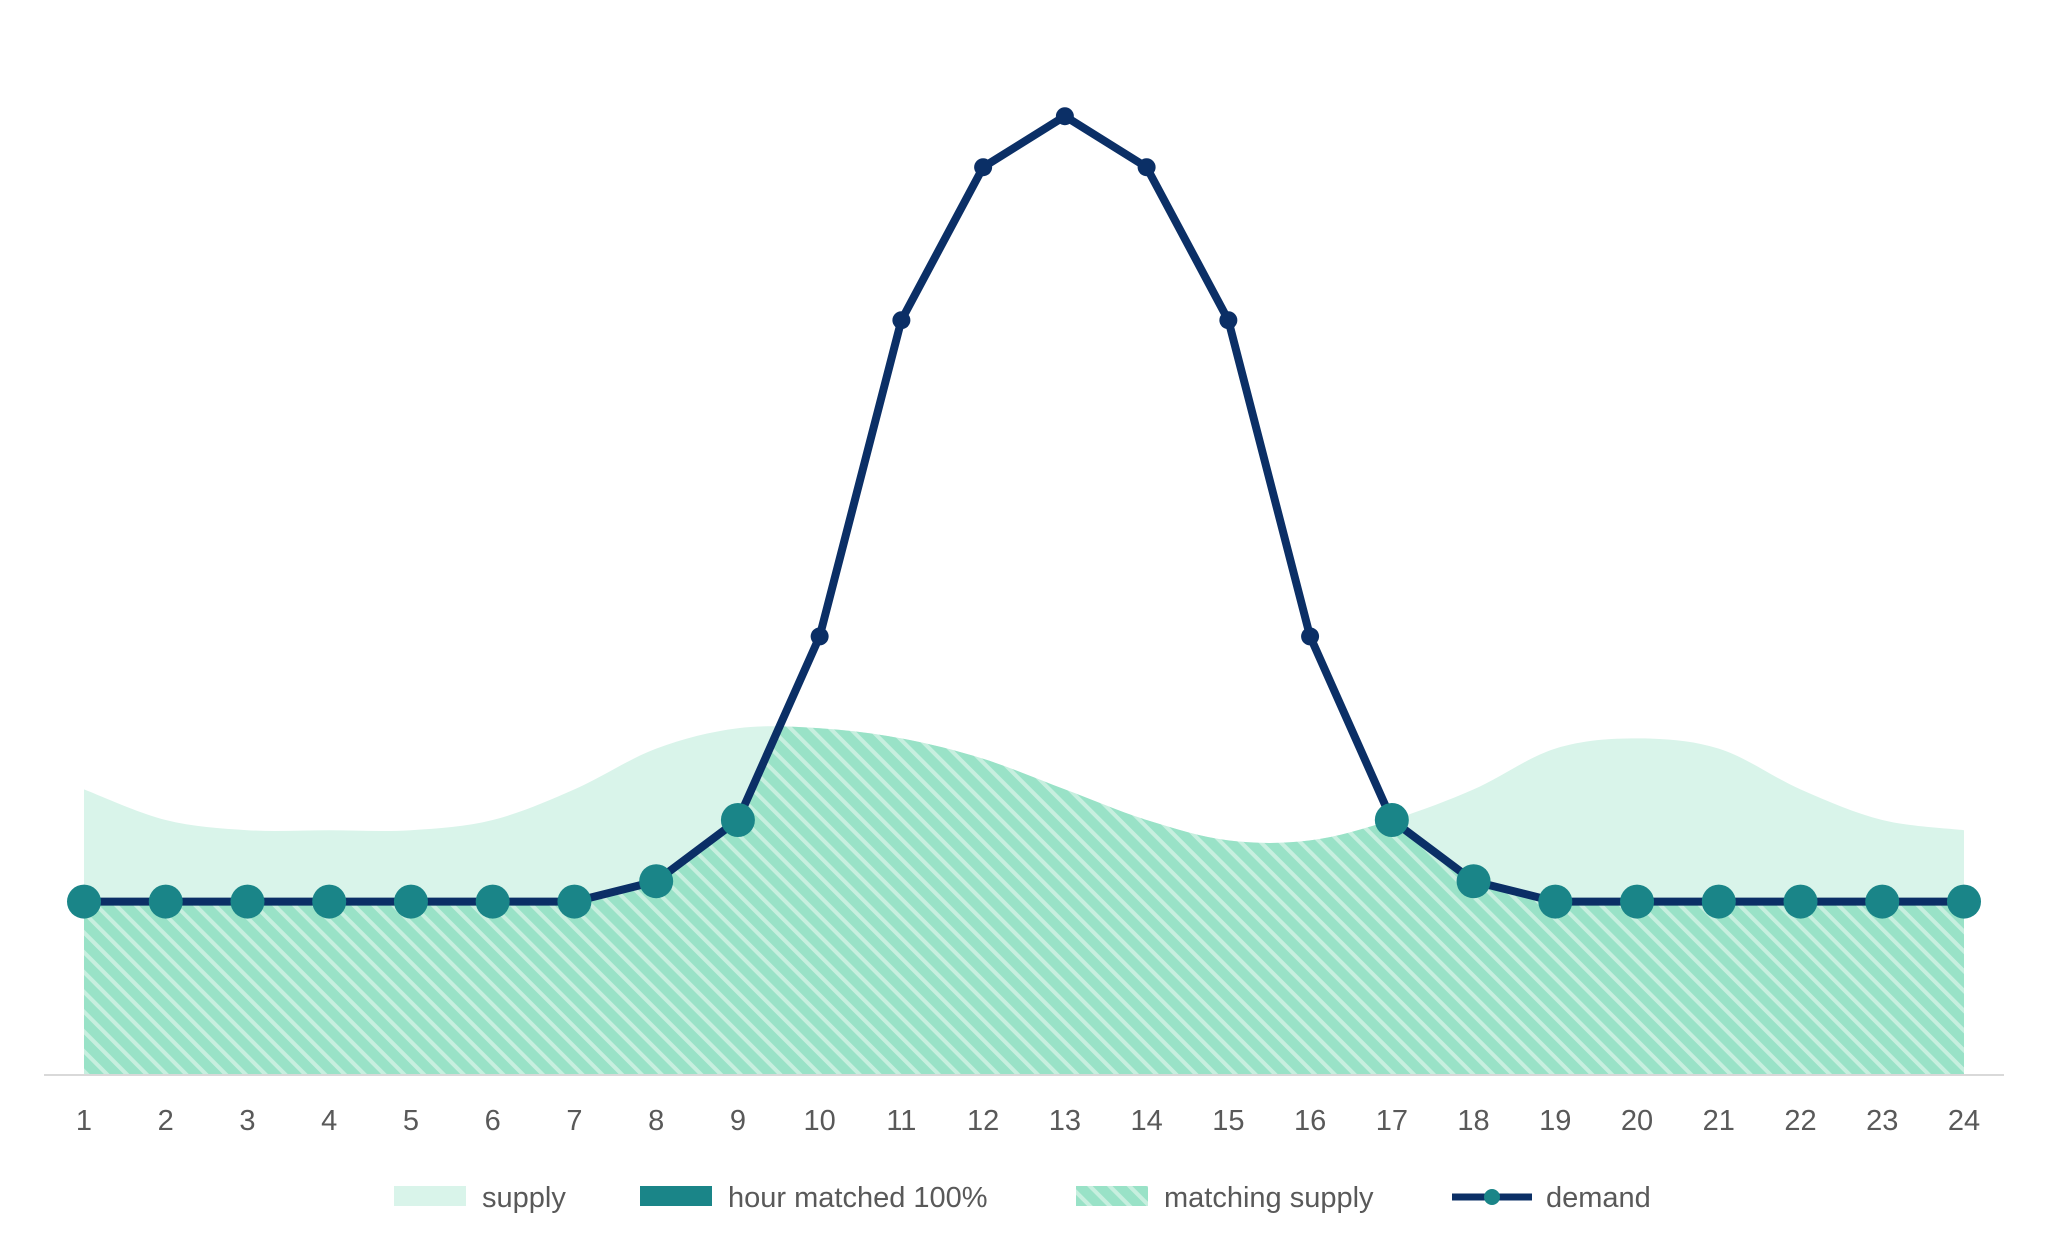 The width and height of the screenshot is (2048, 1253). I want to click on legend-item-hour-matched-100: hour matched 100%, so click(814, 1198).